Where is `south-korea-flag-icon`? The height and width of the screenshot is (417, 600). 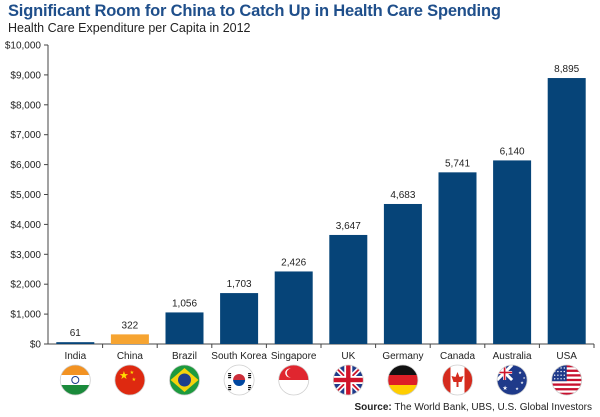 south-korea-flag-icon is located at coordinates (239, 380).